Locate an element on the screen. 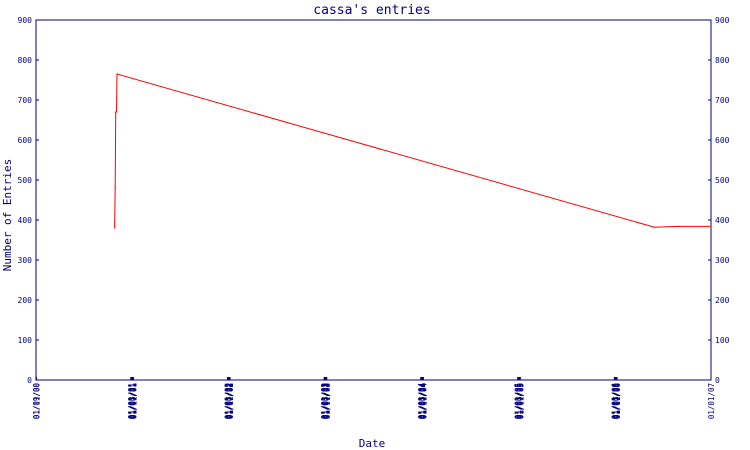 Image resolution: width=750 pixels, height=450 pixels. x-tick-label: 01/05/01 is located at coordinates (132, 401).